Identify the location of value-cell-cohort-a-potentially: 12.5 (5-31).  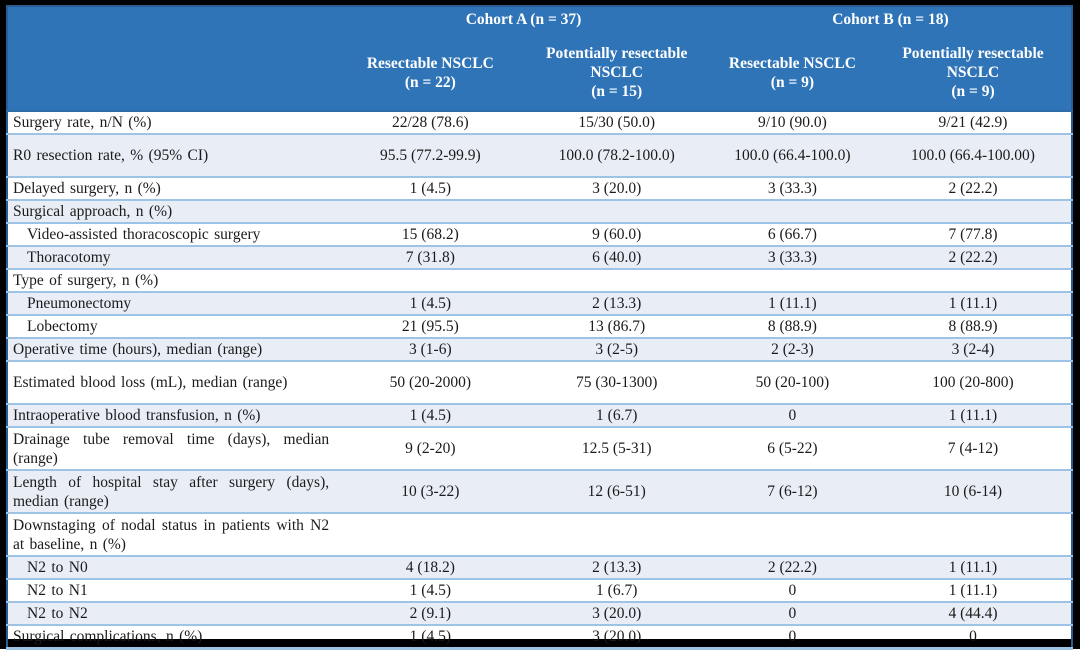
(616, 448).